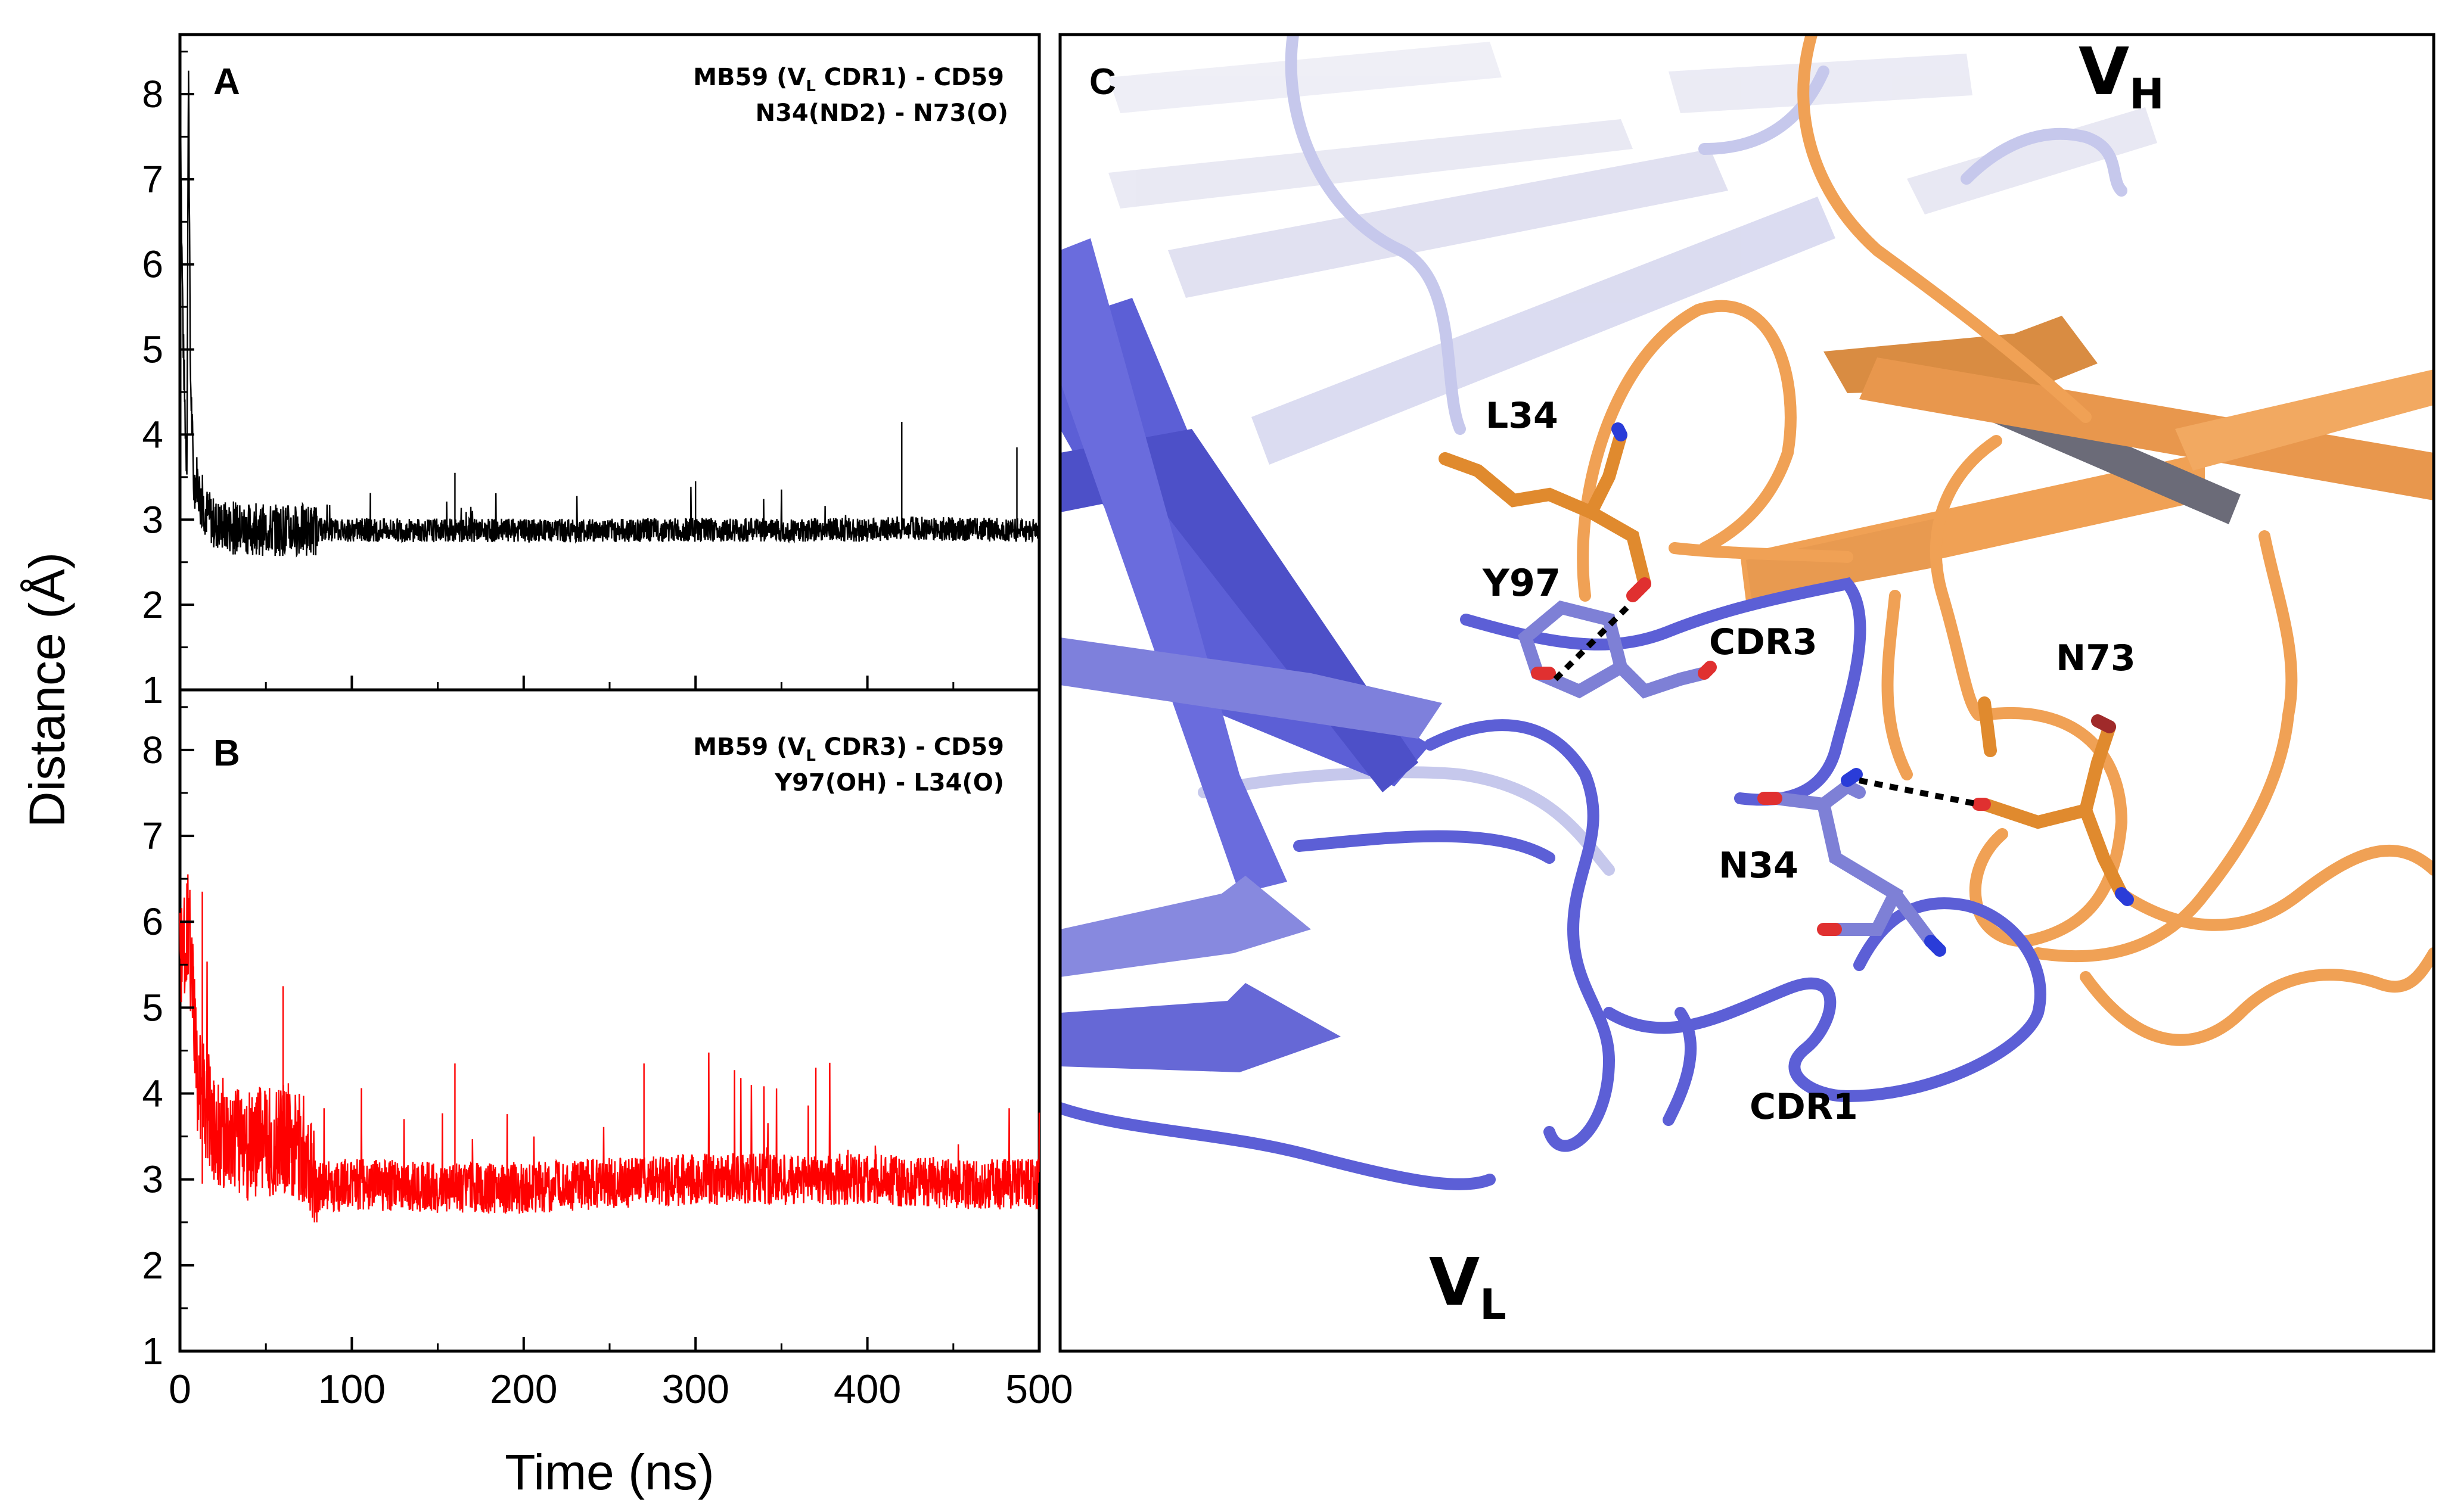 This screenshot has height=1512, width=2448. I want to click on panel-b-annotation-line2: Y97(OH) - L34(O), so click(889, 783).